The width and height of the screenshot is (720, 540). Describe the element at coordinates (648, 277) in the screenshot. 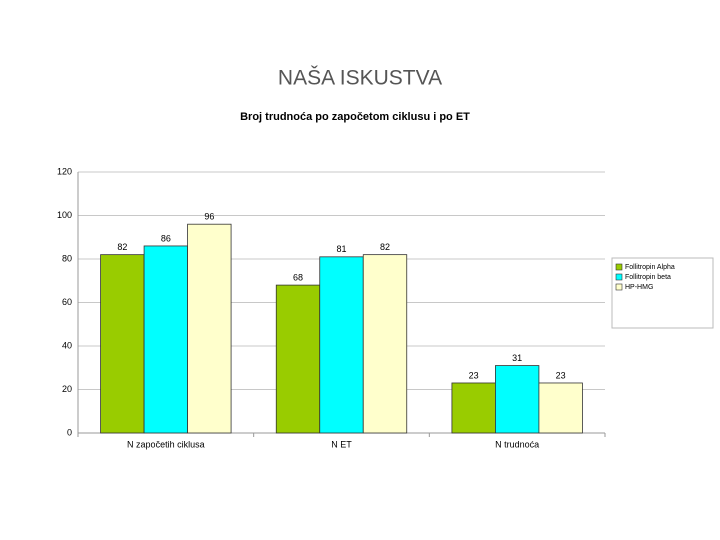

I see `legend-label: Follitropin beta` at that location.